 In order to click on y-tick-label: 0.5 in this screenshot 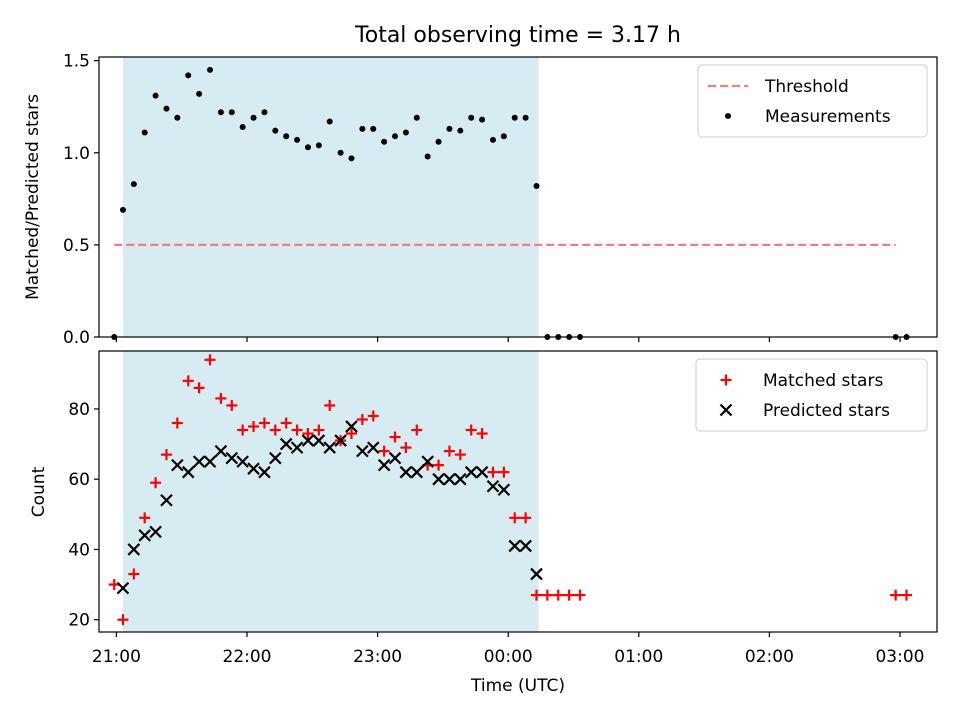, I will do `click(76, 246)`.